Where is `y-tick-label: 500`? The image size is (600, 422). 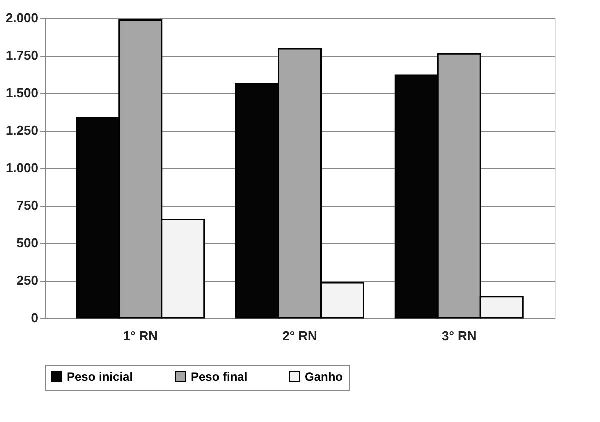 y-tick-label: 500 is located at coordinates (27, 243).